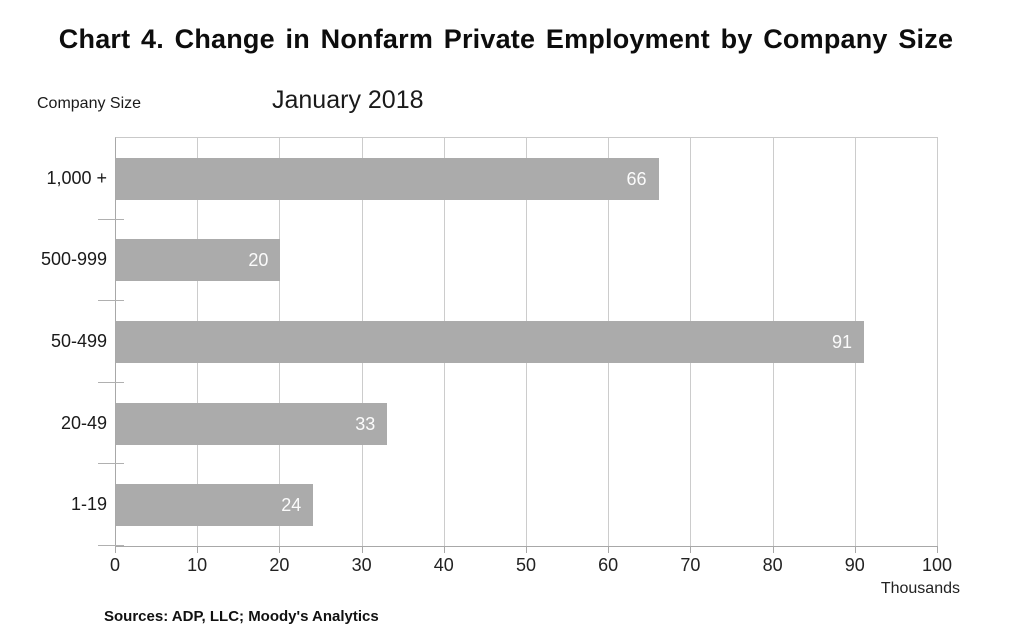 Image resolution: width=1012 pixels, height=643 pixels. What do you see at coordinates (387, 178) in the screenshot?
I see `bar: 66` at bounding box center [387, 178].